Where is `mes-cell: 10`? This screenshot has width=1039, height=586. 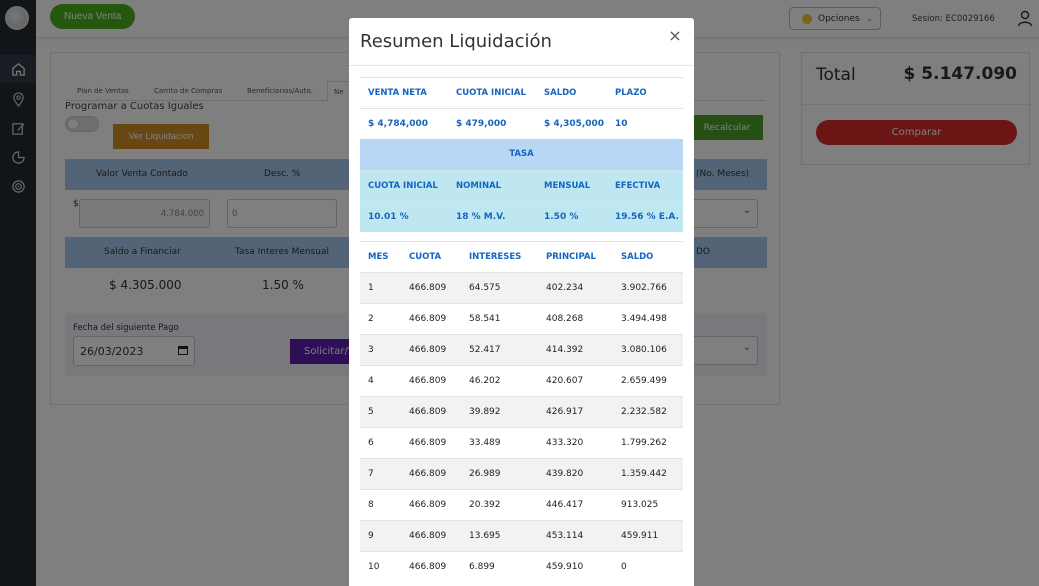 mes-cell: 10 is located at coordinates (374, 567).